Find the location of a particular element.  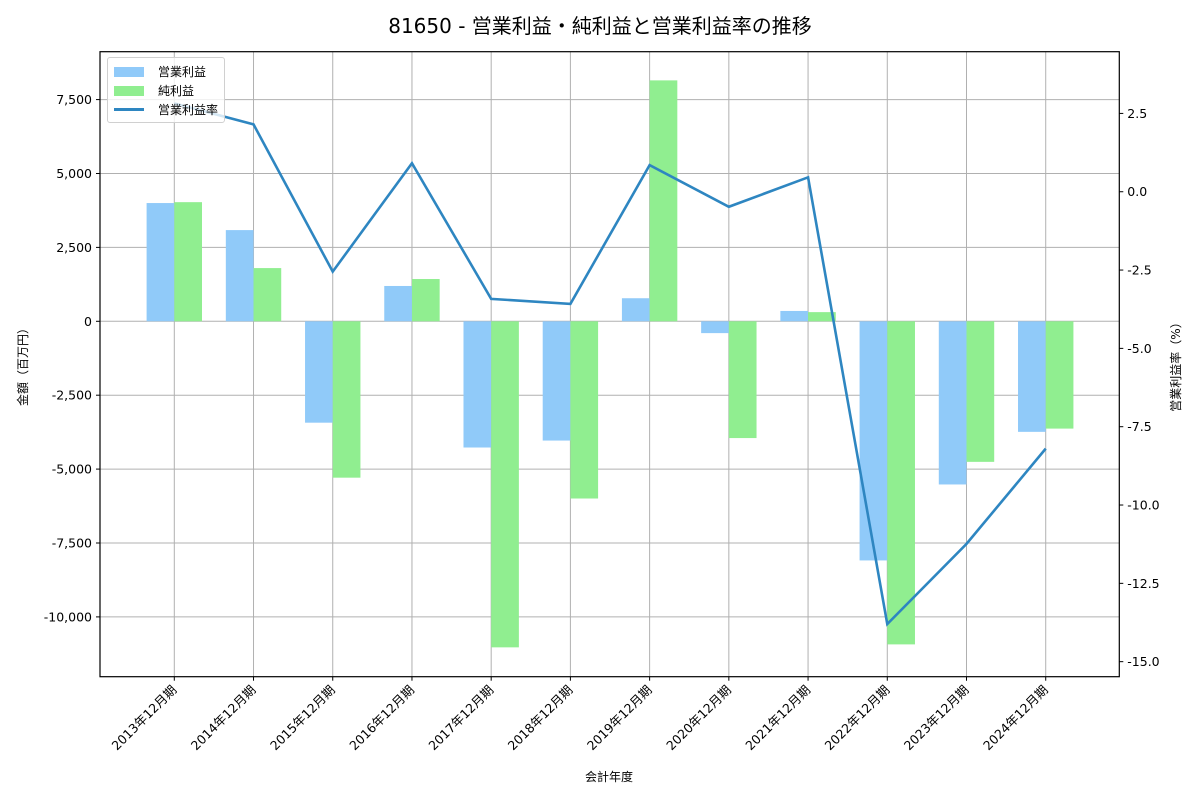

y-tick-label: -5,000 is located at coordinates (72, 469).